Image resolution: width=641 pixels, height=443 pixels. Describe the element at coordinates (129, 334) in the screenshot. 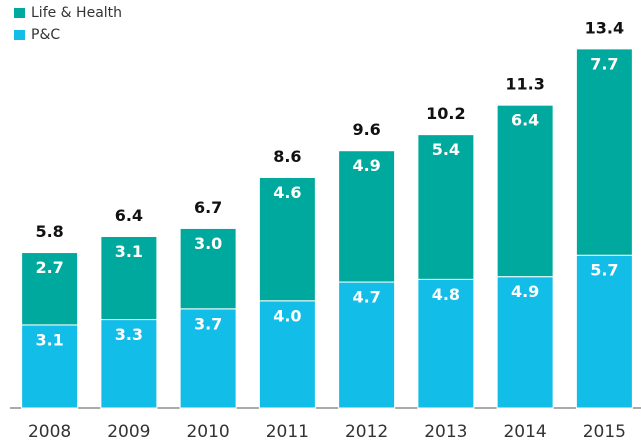

I see `data-label: 3.3` at that location.